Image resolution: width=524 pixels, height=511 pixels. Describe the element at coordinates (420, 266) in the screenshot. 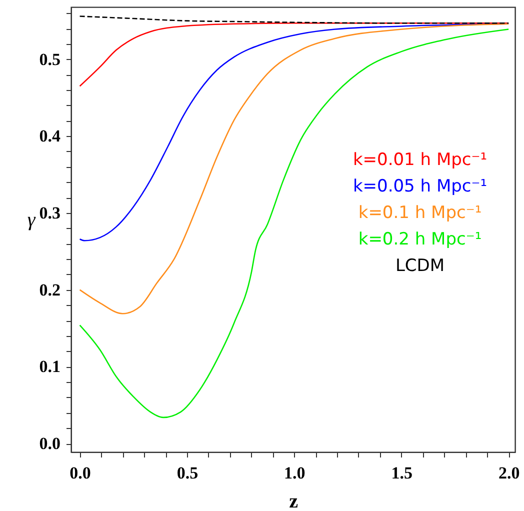

I see `text: LCDM` at that location.